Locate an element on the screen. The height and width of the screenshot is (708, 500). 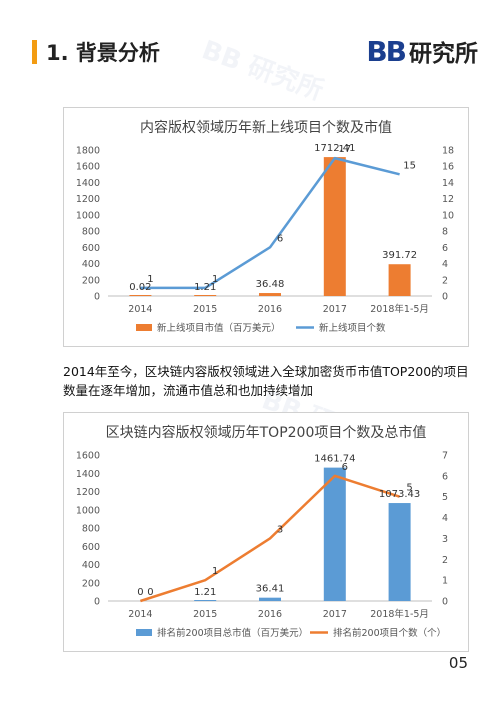
y-right-tick-label: 7 is located at coordinates (445, 456).